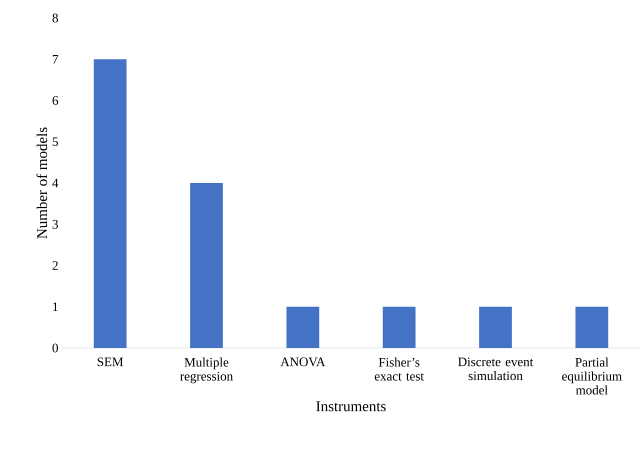 The width and height of the screenshot is (643, 455). What do you see at coordinates (55, 59) in the screenshot?
I see `y-tick-label: 7` at bounding box center [55, 59].